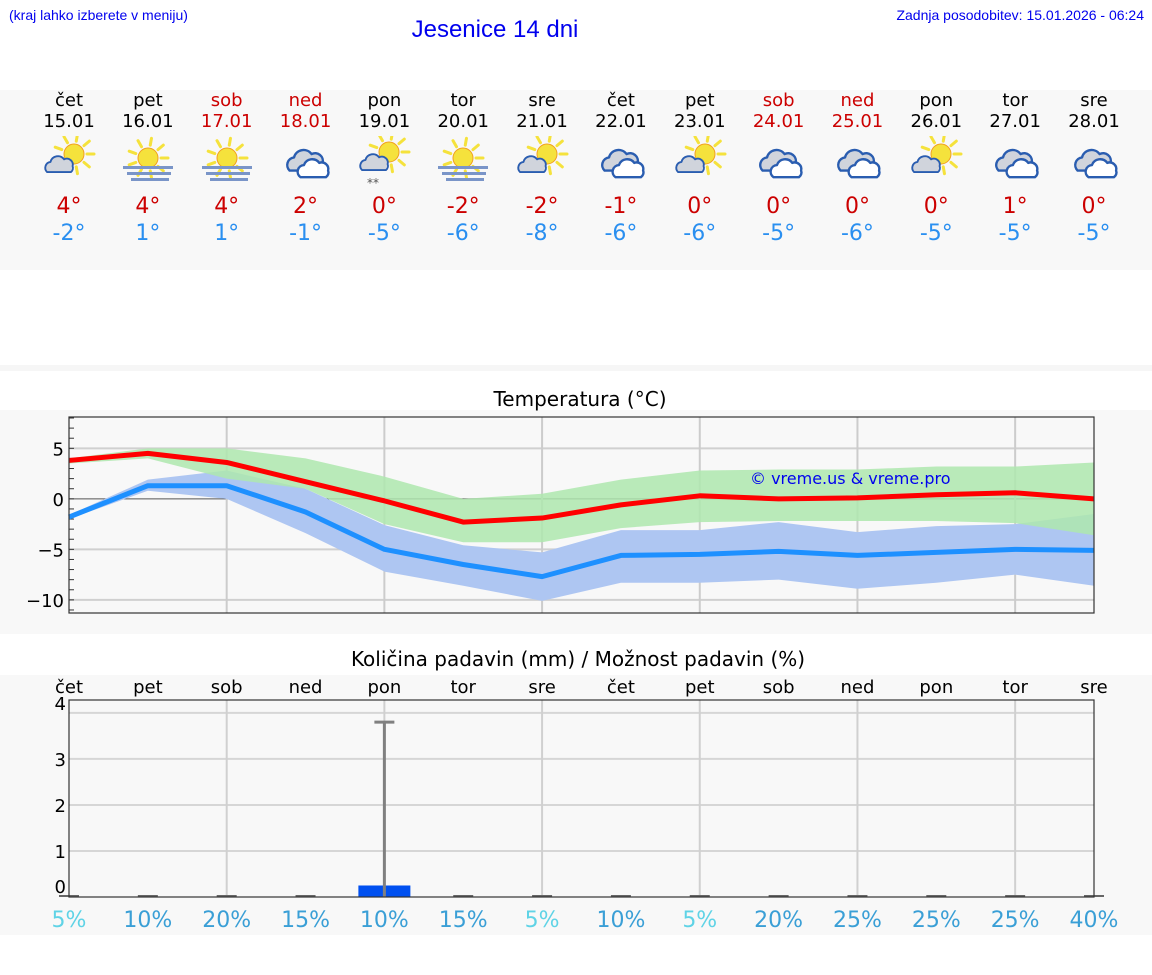  Describe the element at coordinates (495, 29) in the screenshot. I see `page-title: Jesenice 14 dni` at that location.